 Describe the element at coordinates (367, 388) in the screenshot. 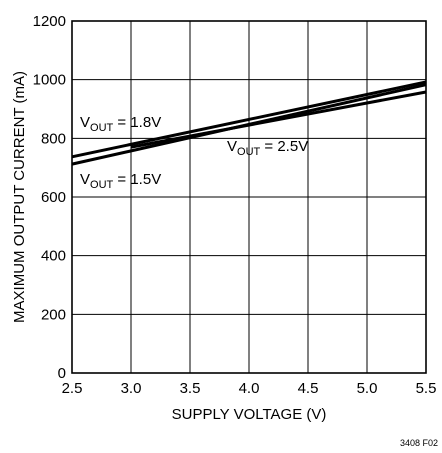

I see `x-tick-label: 5.0` at that location.